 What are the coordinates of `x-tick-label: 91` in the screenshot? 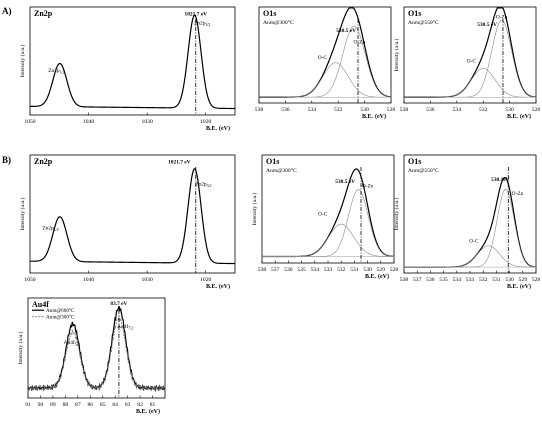 It's located at (28, 405).